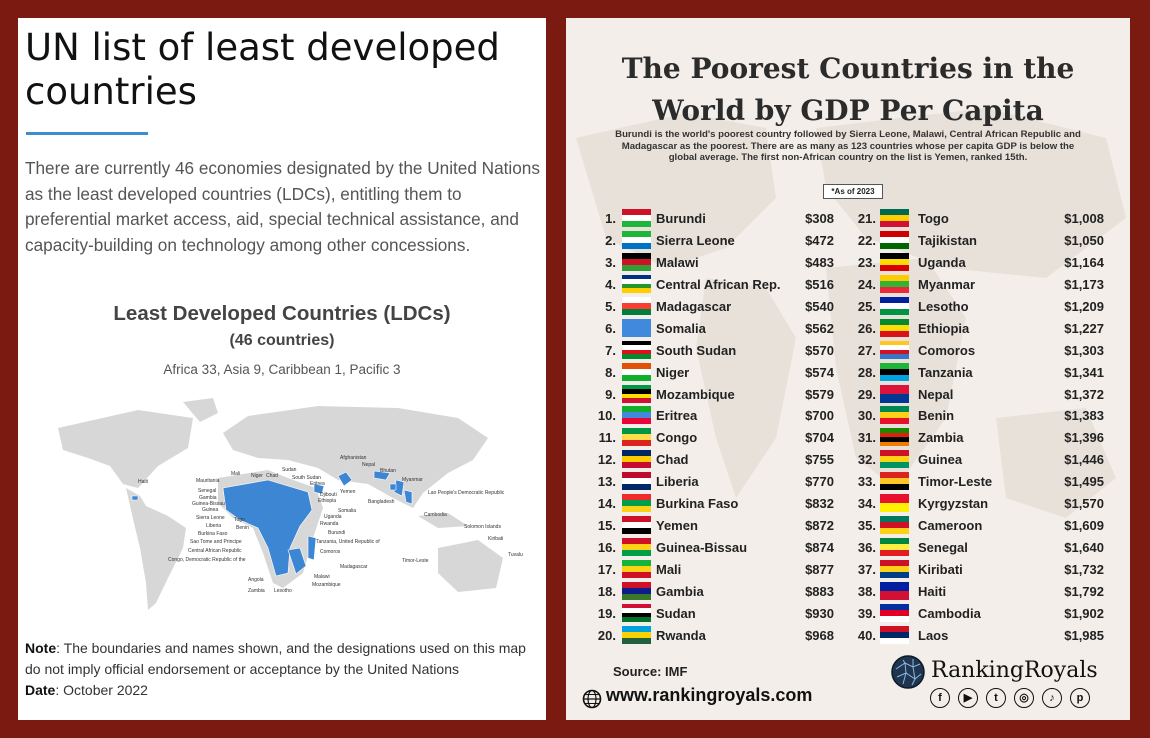 This screenshot has width=1150, height=738. What do you see at coordinates (606, 613) in the screenshot?
I see `rank-number: 19.` at bounding box center [606, 613].